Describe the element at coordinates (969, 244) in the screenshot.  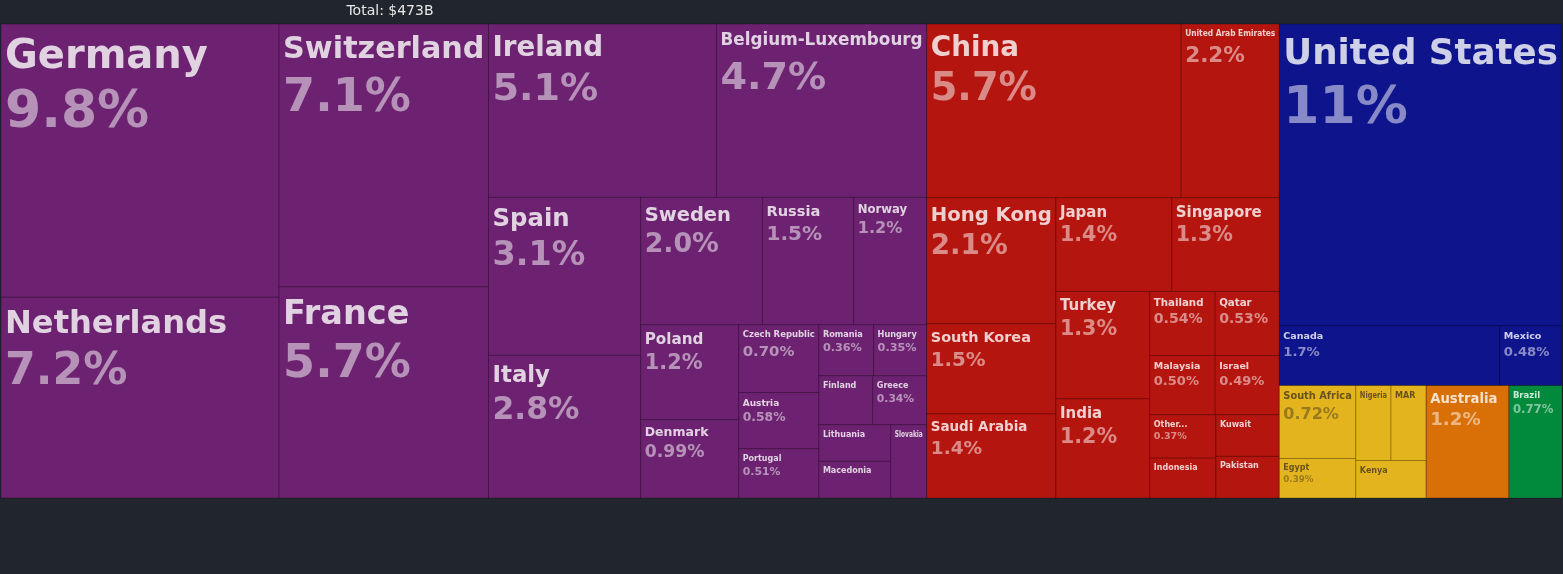
I see `data-label: 2.1%` at that location.